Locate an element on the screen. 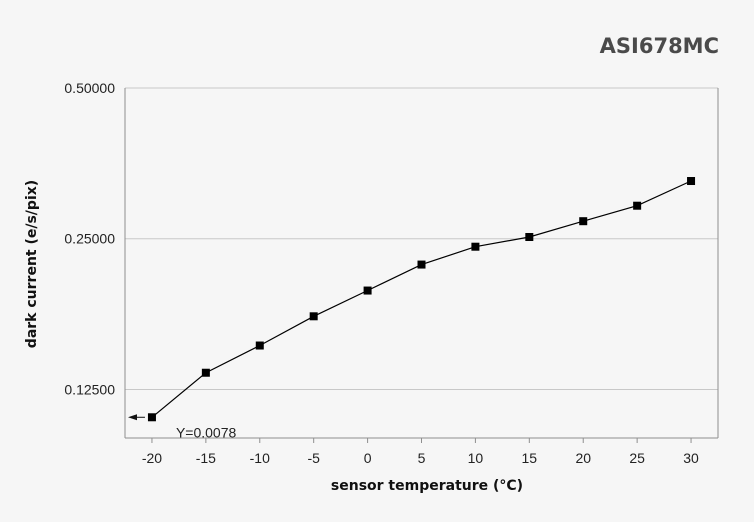 The height and width of the screenshot is (522, 754). x-tick-label: -5 is located at coordinates (313, 458).